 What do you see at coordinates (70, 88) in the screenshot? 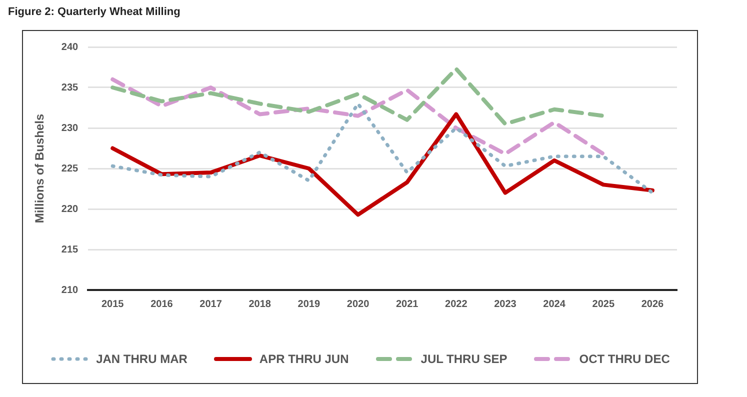
I see `y-tick-label: 235` at bounding box center [70, 88].